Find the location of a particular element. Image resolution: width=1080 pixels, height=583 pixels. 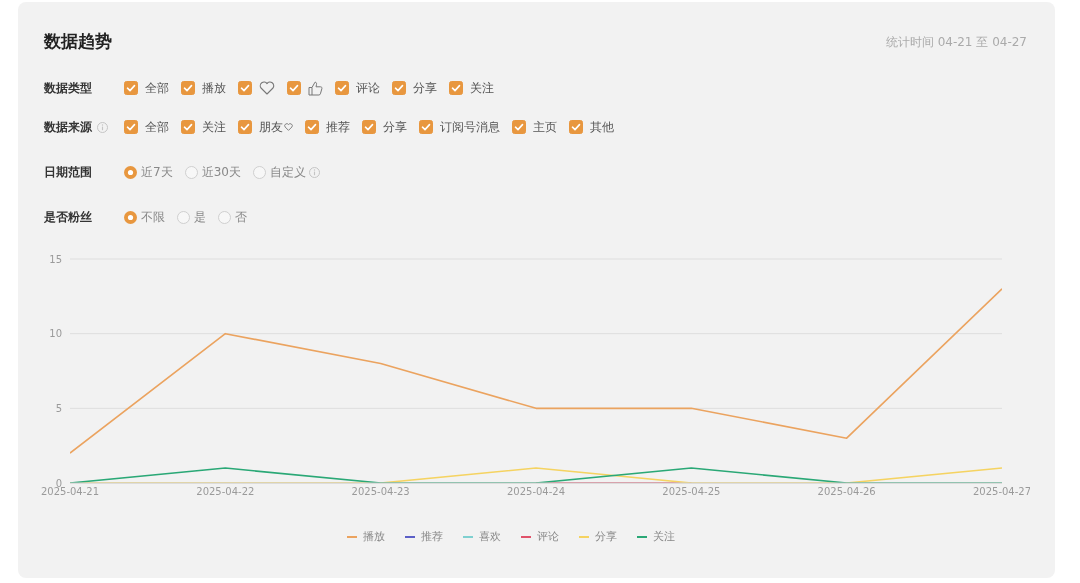

text: 是否粉丝 is located at coordinates (68, 217).